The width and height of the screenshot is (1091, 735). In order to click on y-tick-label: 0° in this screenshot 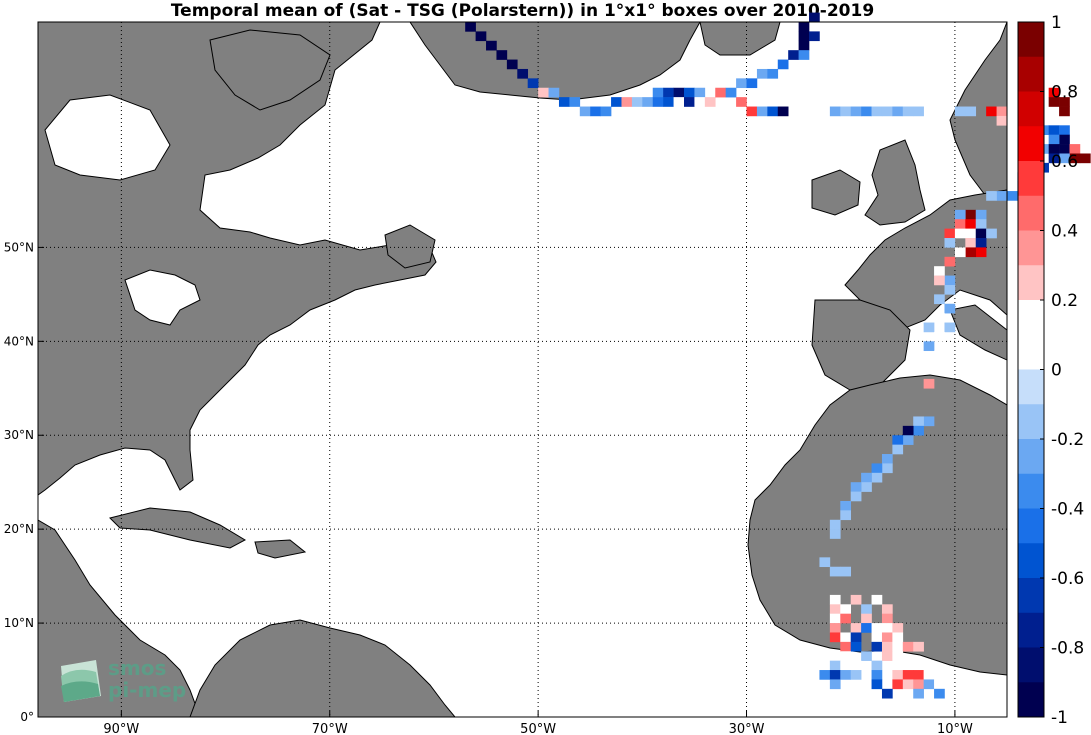, I will do `click(27, 717)`.